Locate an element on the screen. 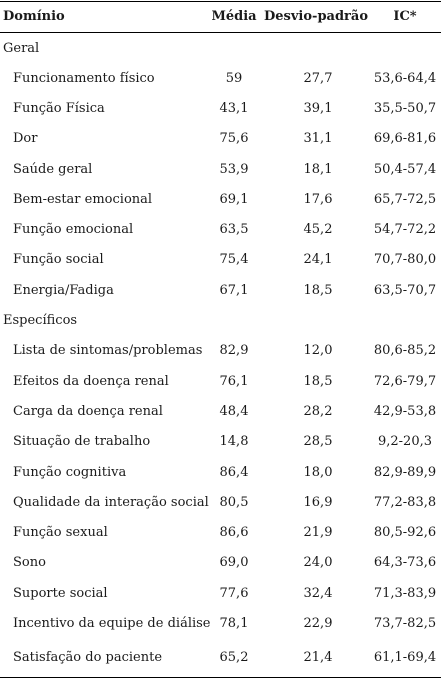 The image size is (441, 680). row-standard-deviation: 17,6 is located at coordinates (318, 199).